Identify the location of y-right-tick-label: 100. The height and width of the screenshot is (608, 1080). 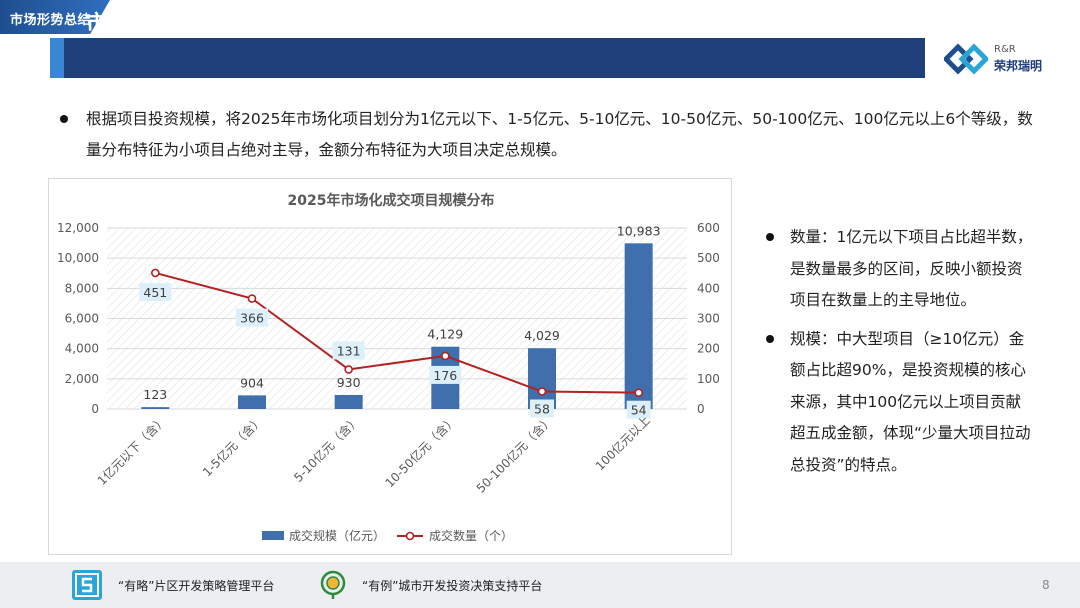
(708, 379).